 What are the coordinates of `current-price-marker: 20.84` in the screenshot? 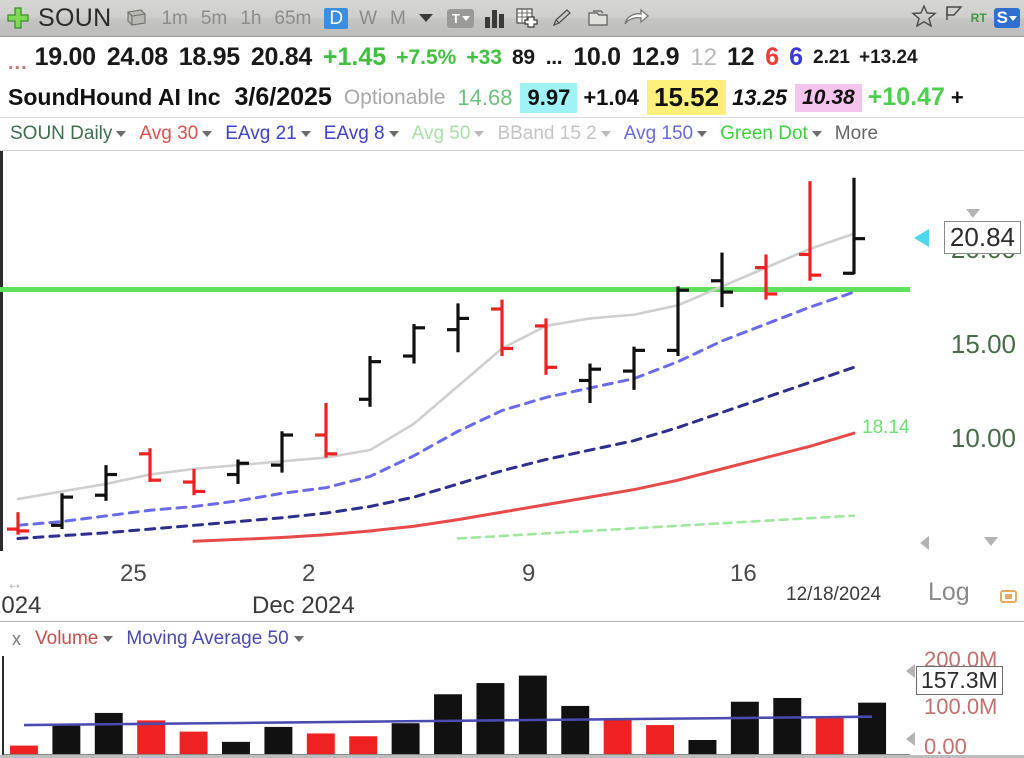 It's located at (982, 237).